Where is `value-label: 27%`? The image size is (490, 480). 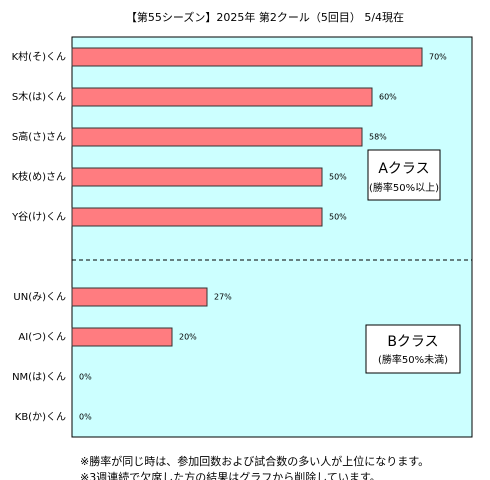
value-label: 27% is located at coordinates (223, 297).